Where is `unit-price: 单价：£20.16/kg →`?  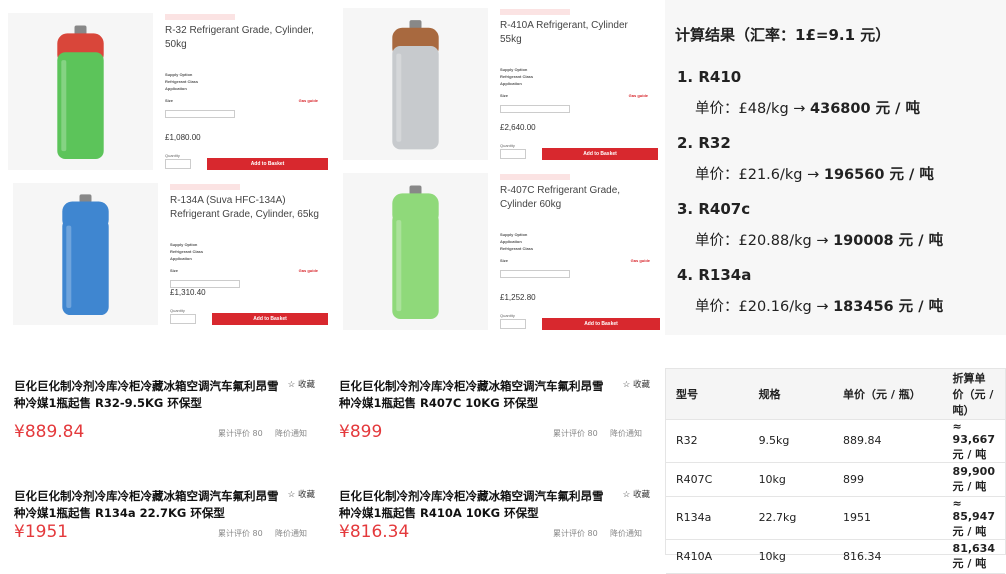 unit-price: 单价：£20.16/kg → is located at coordinates (764, 307).